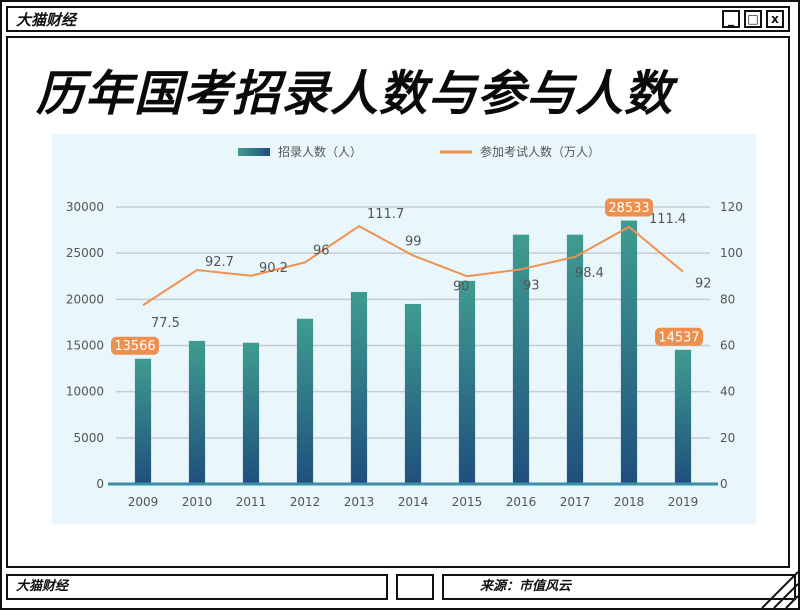 The height and width of the screenshot is (610, 800). I want to click on line-series, so click(413, 265).